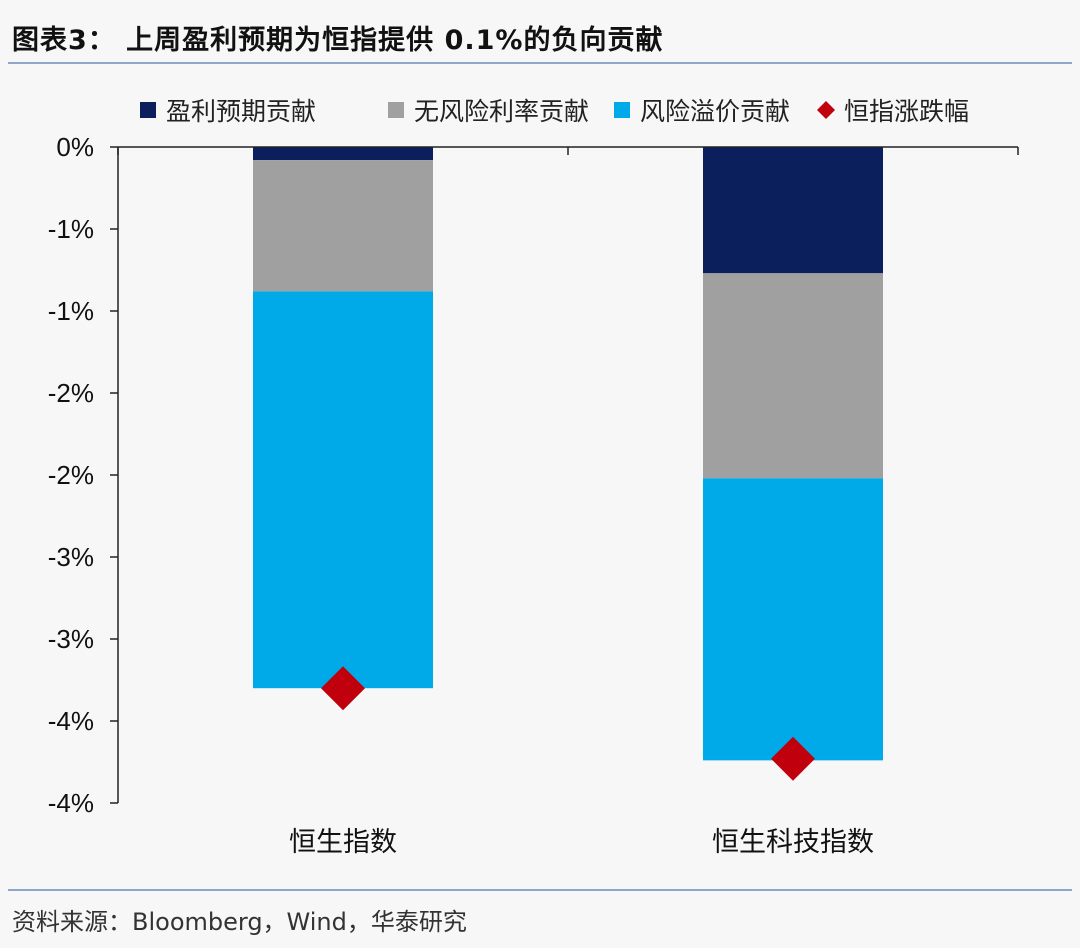 The height and width of the screenshot is (948, 1080). I want to click on bottom-divider, so click(540, 890).